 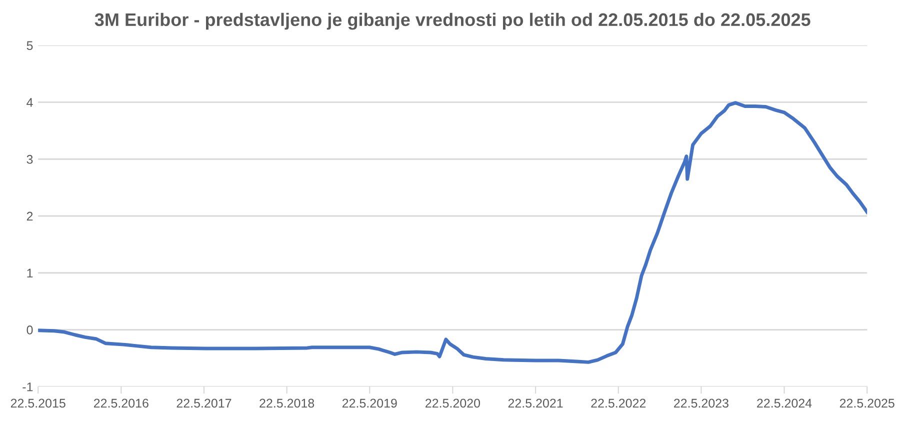 What do you see at coordinates (29, 216) in the screenshot?
I see `y-tick-label: 2` at bounding box center [29, 216].